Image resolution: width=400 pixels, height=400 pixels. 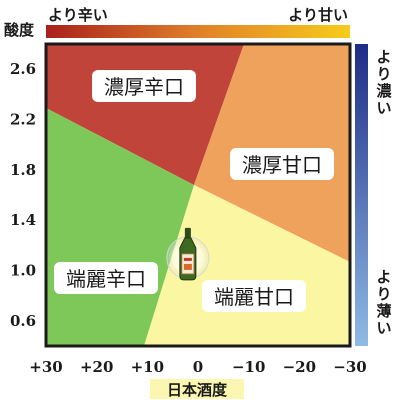 I want to click on side-scale-glyph: 濃, so click(x=384, y=91).